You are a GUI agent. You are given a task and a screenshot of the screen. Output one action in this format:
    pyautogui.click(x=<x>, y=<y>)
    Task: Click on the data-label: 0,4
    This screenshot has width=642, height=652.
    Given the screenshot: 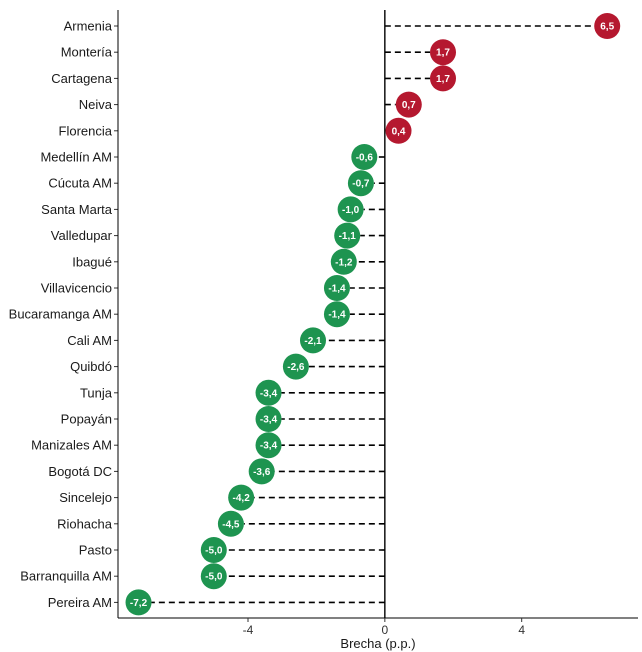 What is the action you would take?
    pyautogui.click(x=399, y=131)
    